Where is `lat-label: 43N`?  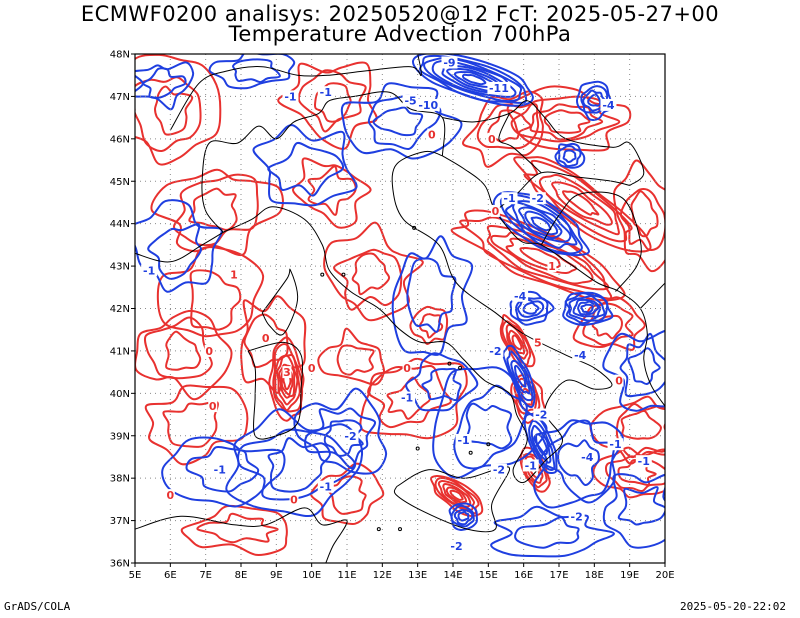
lat-label: 43N is located at coordinates (120, 267).